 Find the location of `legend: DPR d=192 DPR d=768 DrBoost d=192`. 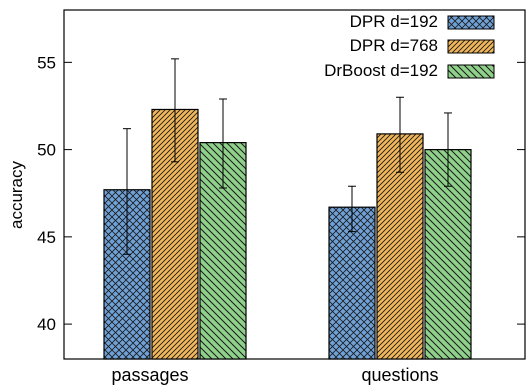

legend: DPR d=192 DPR d=768 DrBoost d=192 is located at coordinates (409, 46).